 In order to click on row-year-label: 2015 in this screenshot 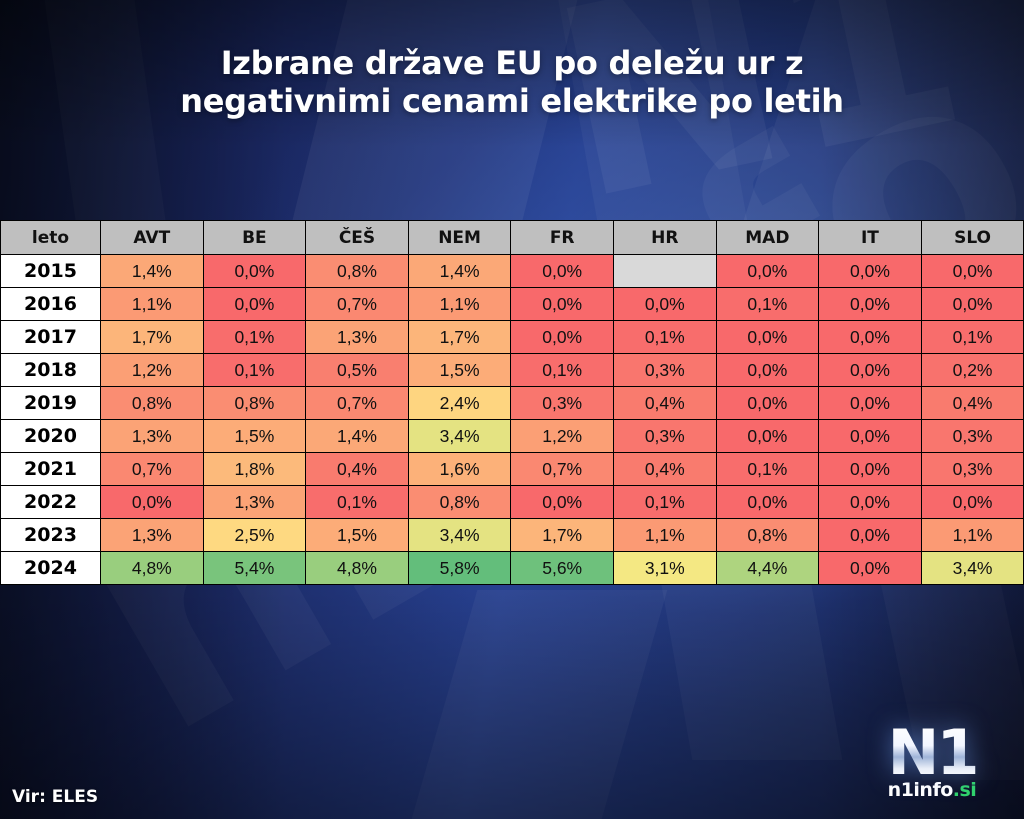, I will do `click(50, 271)`.